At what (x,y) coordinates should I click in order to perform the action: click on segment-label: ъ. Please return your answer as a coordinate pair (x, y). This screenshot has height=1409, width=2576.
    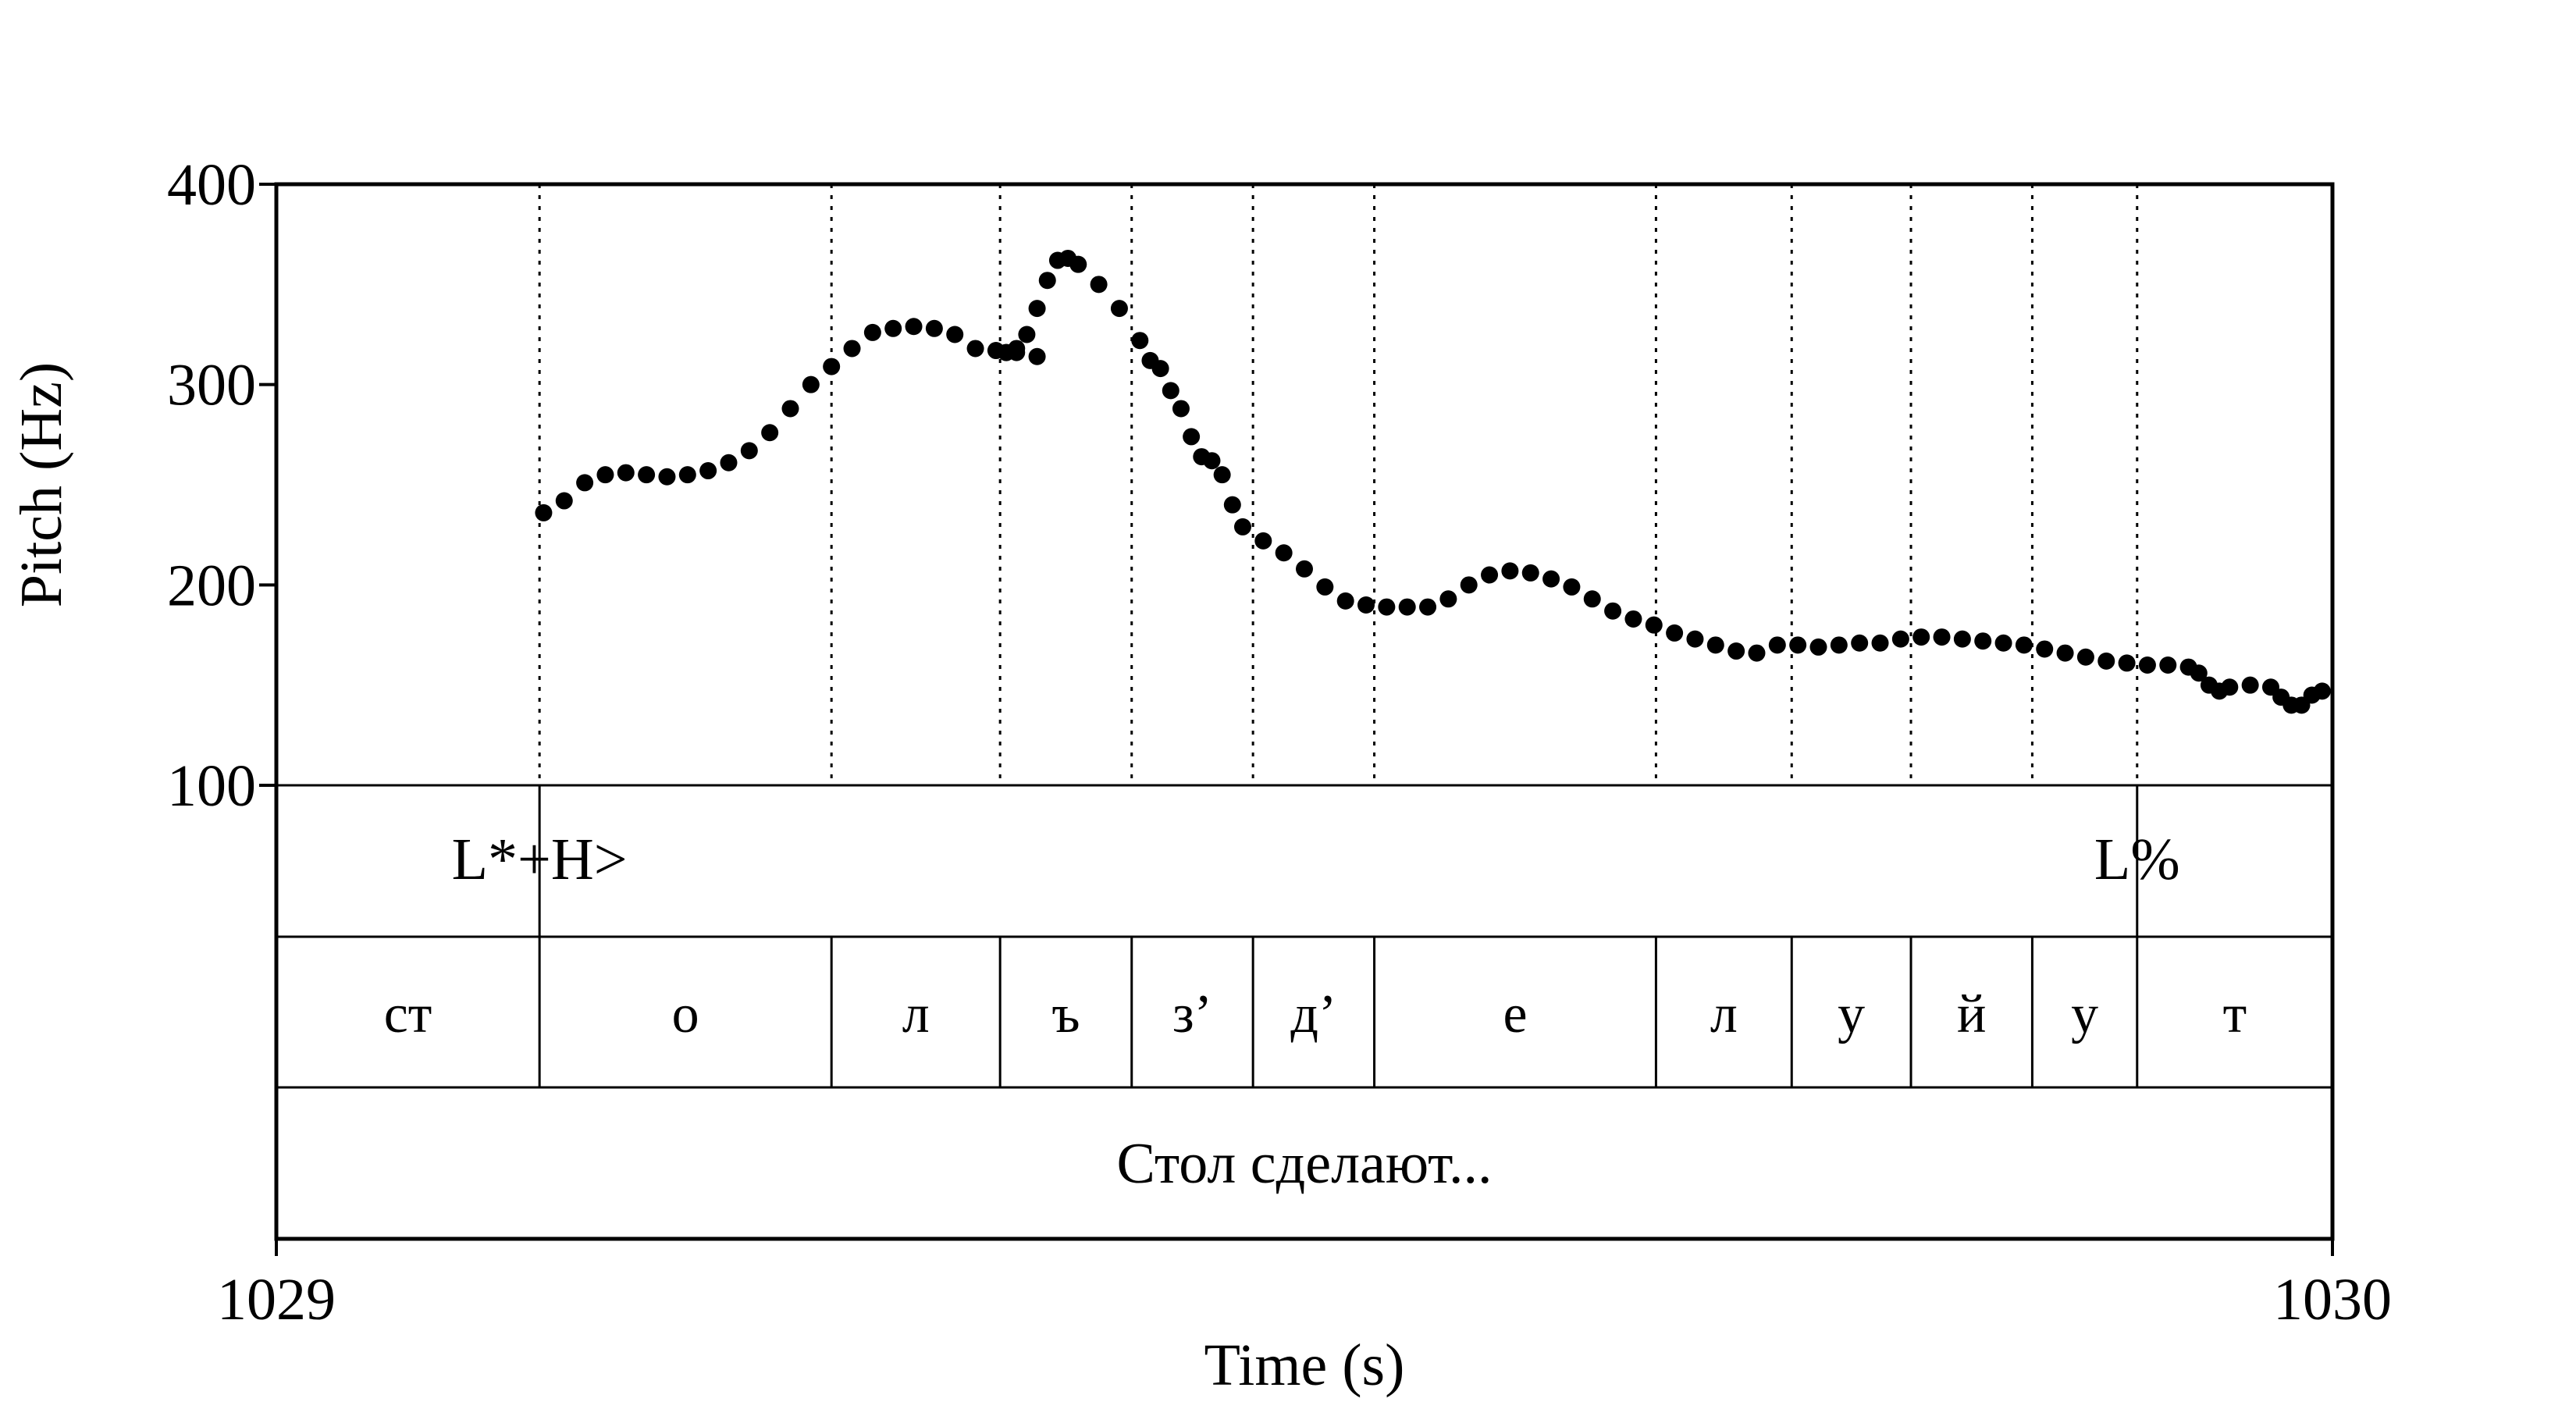
    Looking at the image, I should click on (1065, 1014).